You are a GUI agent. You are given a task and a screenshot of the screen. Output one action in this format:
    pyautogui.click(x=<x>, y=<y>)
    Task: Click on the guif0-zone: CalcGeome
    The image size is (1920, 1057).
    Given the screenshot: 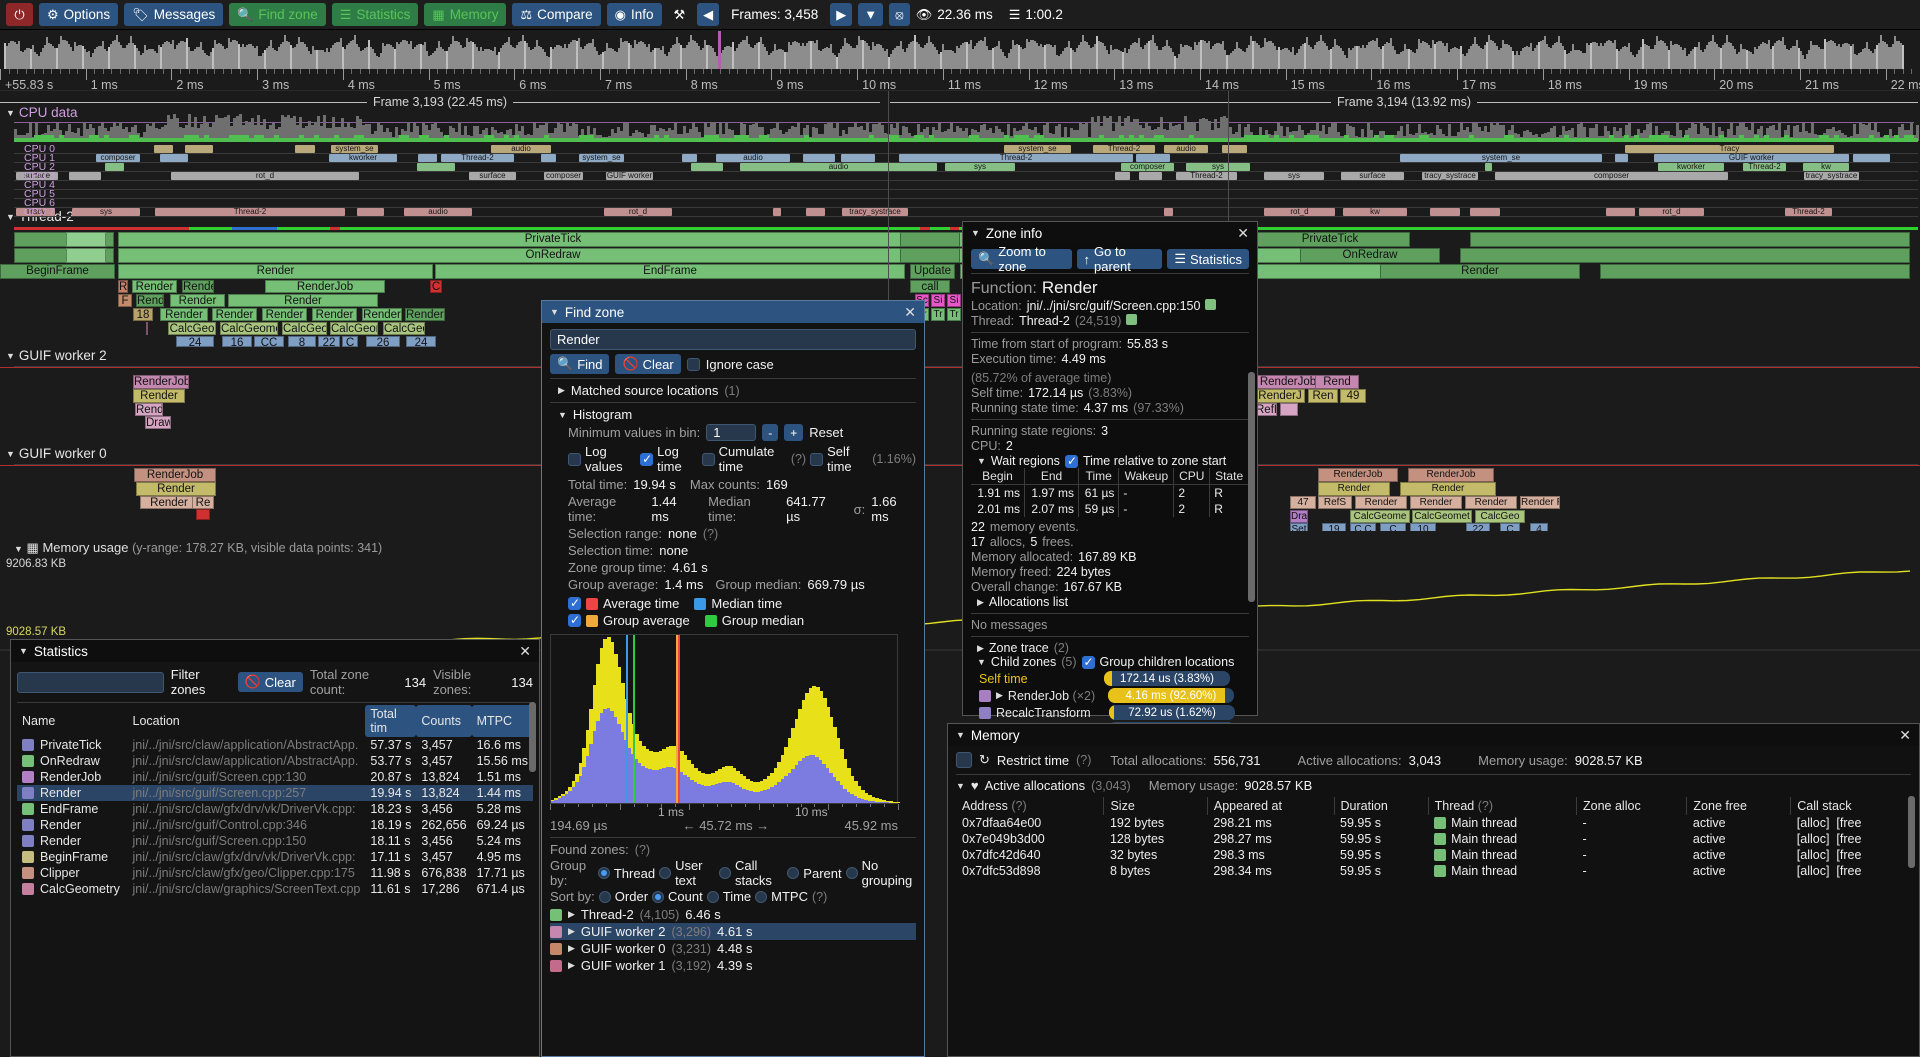 What is the action you would take?
    pyautogui.click(x=1380, y=516)
    